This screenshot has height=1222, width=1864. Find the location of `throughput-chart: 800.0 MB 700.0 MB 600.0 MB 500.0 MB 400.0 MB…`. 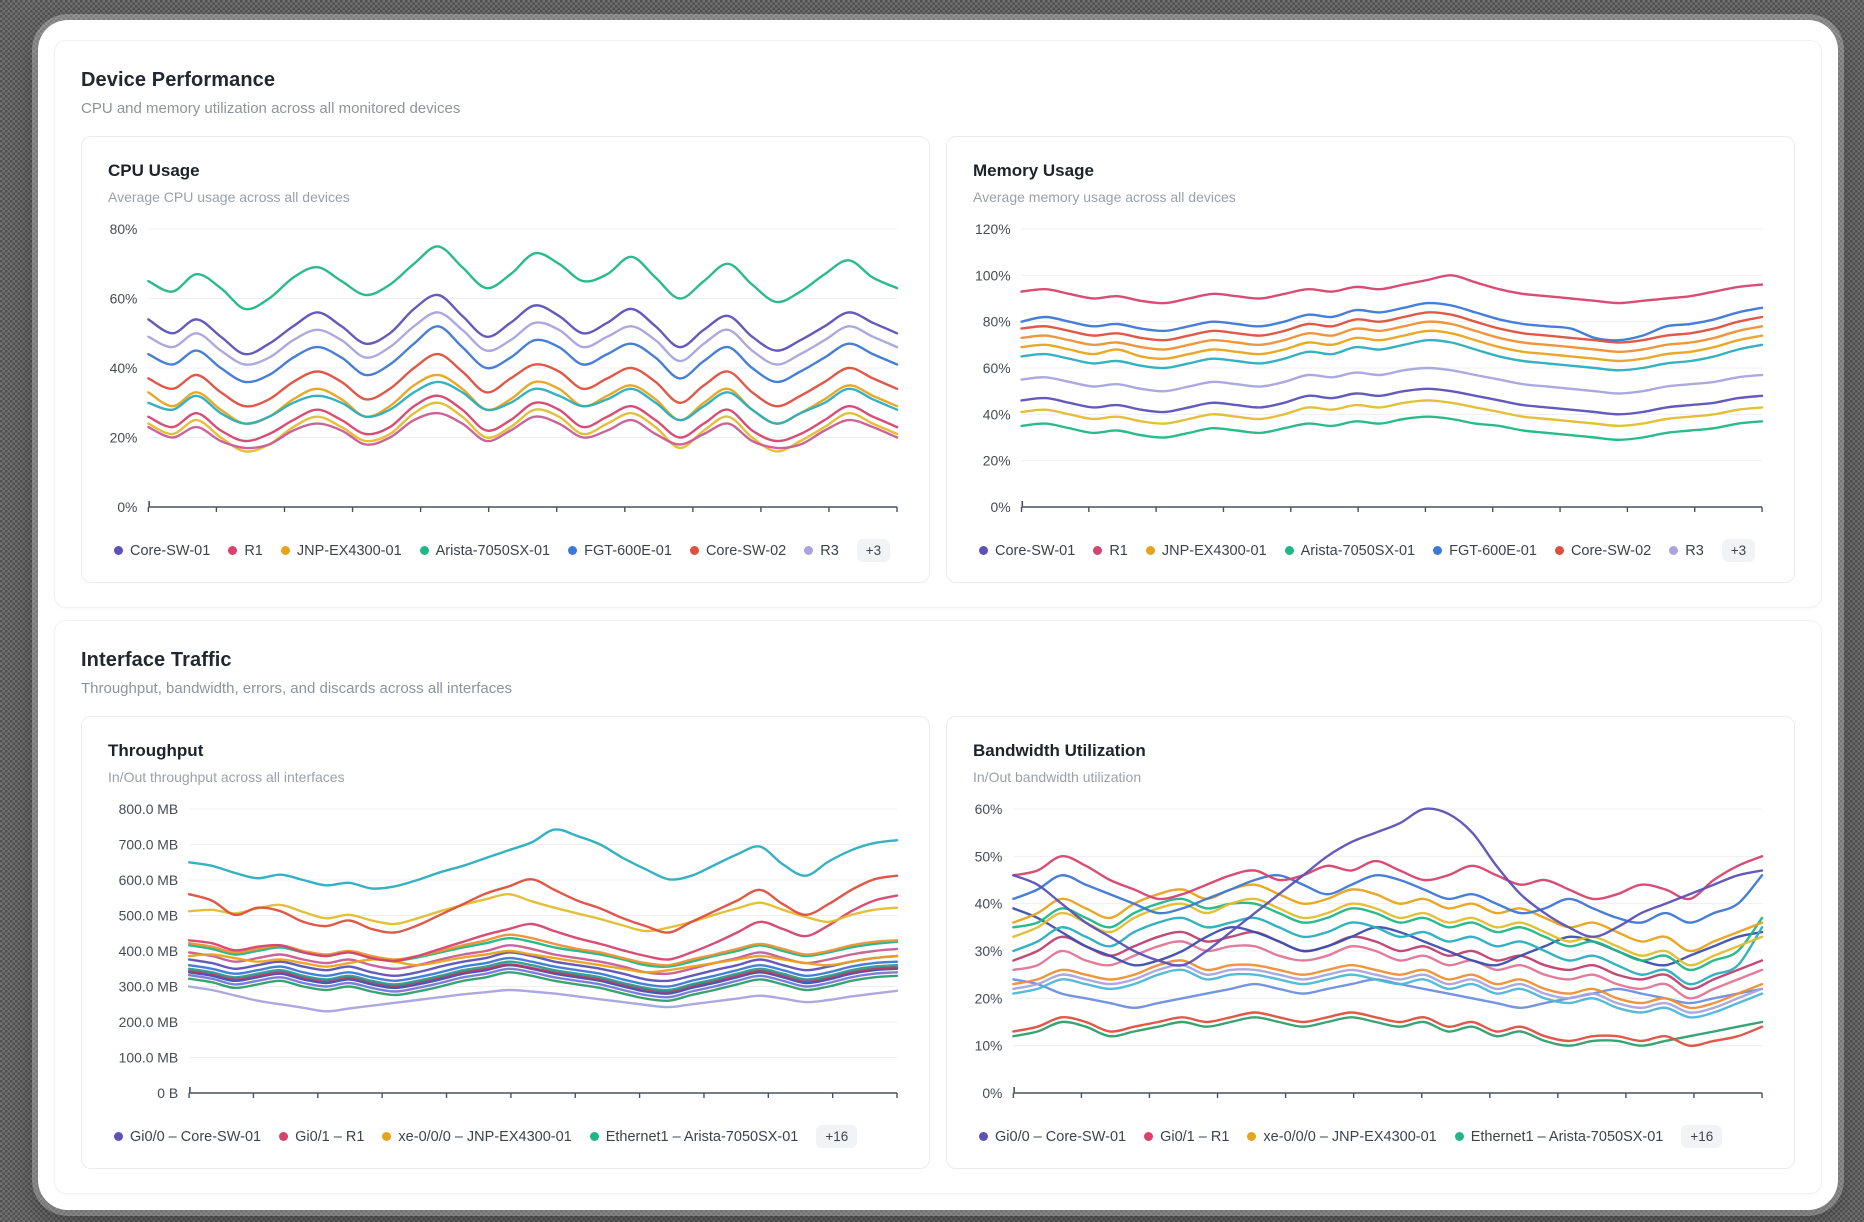

throughput-chart: 800.0 MB 700.0 MB 600.0 MB 500.0 MB 400.0 MB… is located at coordinates (509, 951).